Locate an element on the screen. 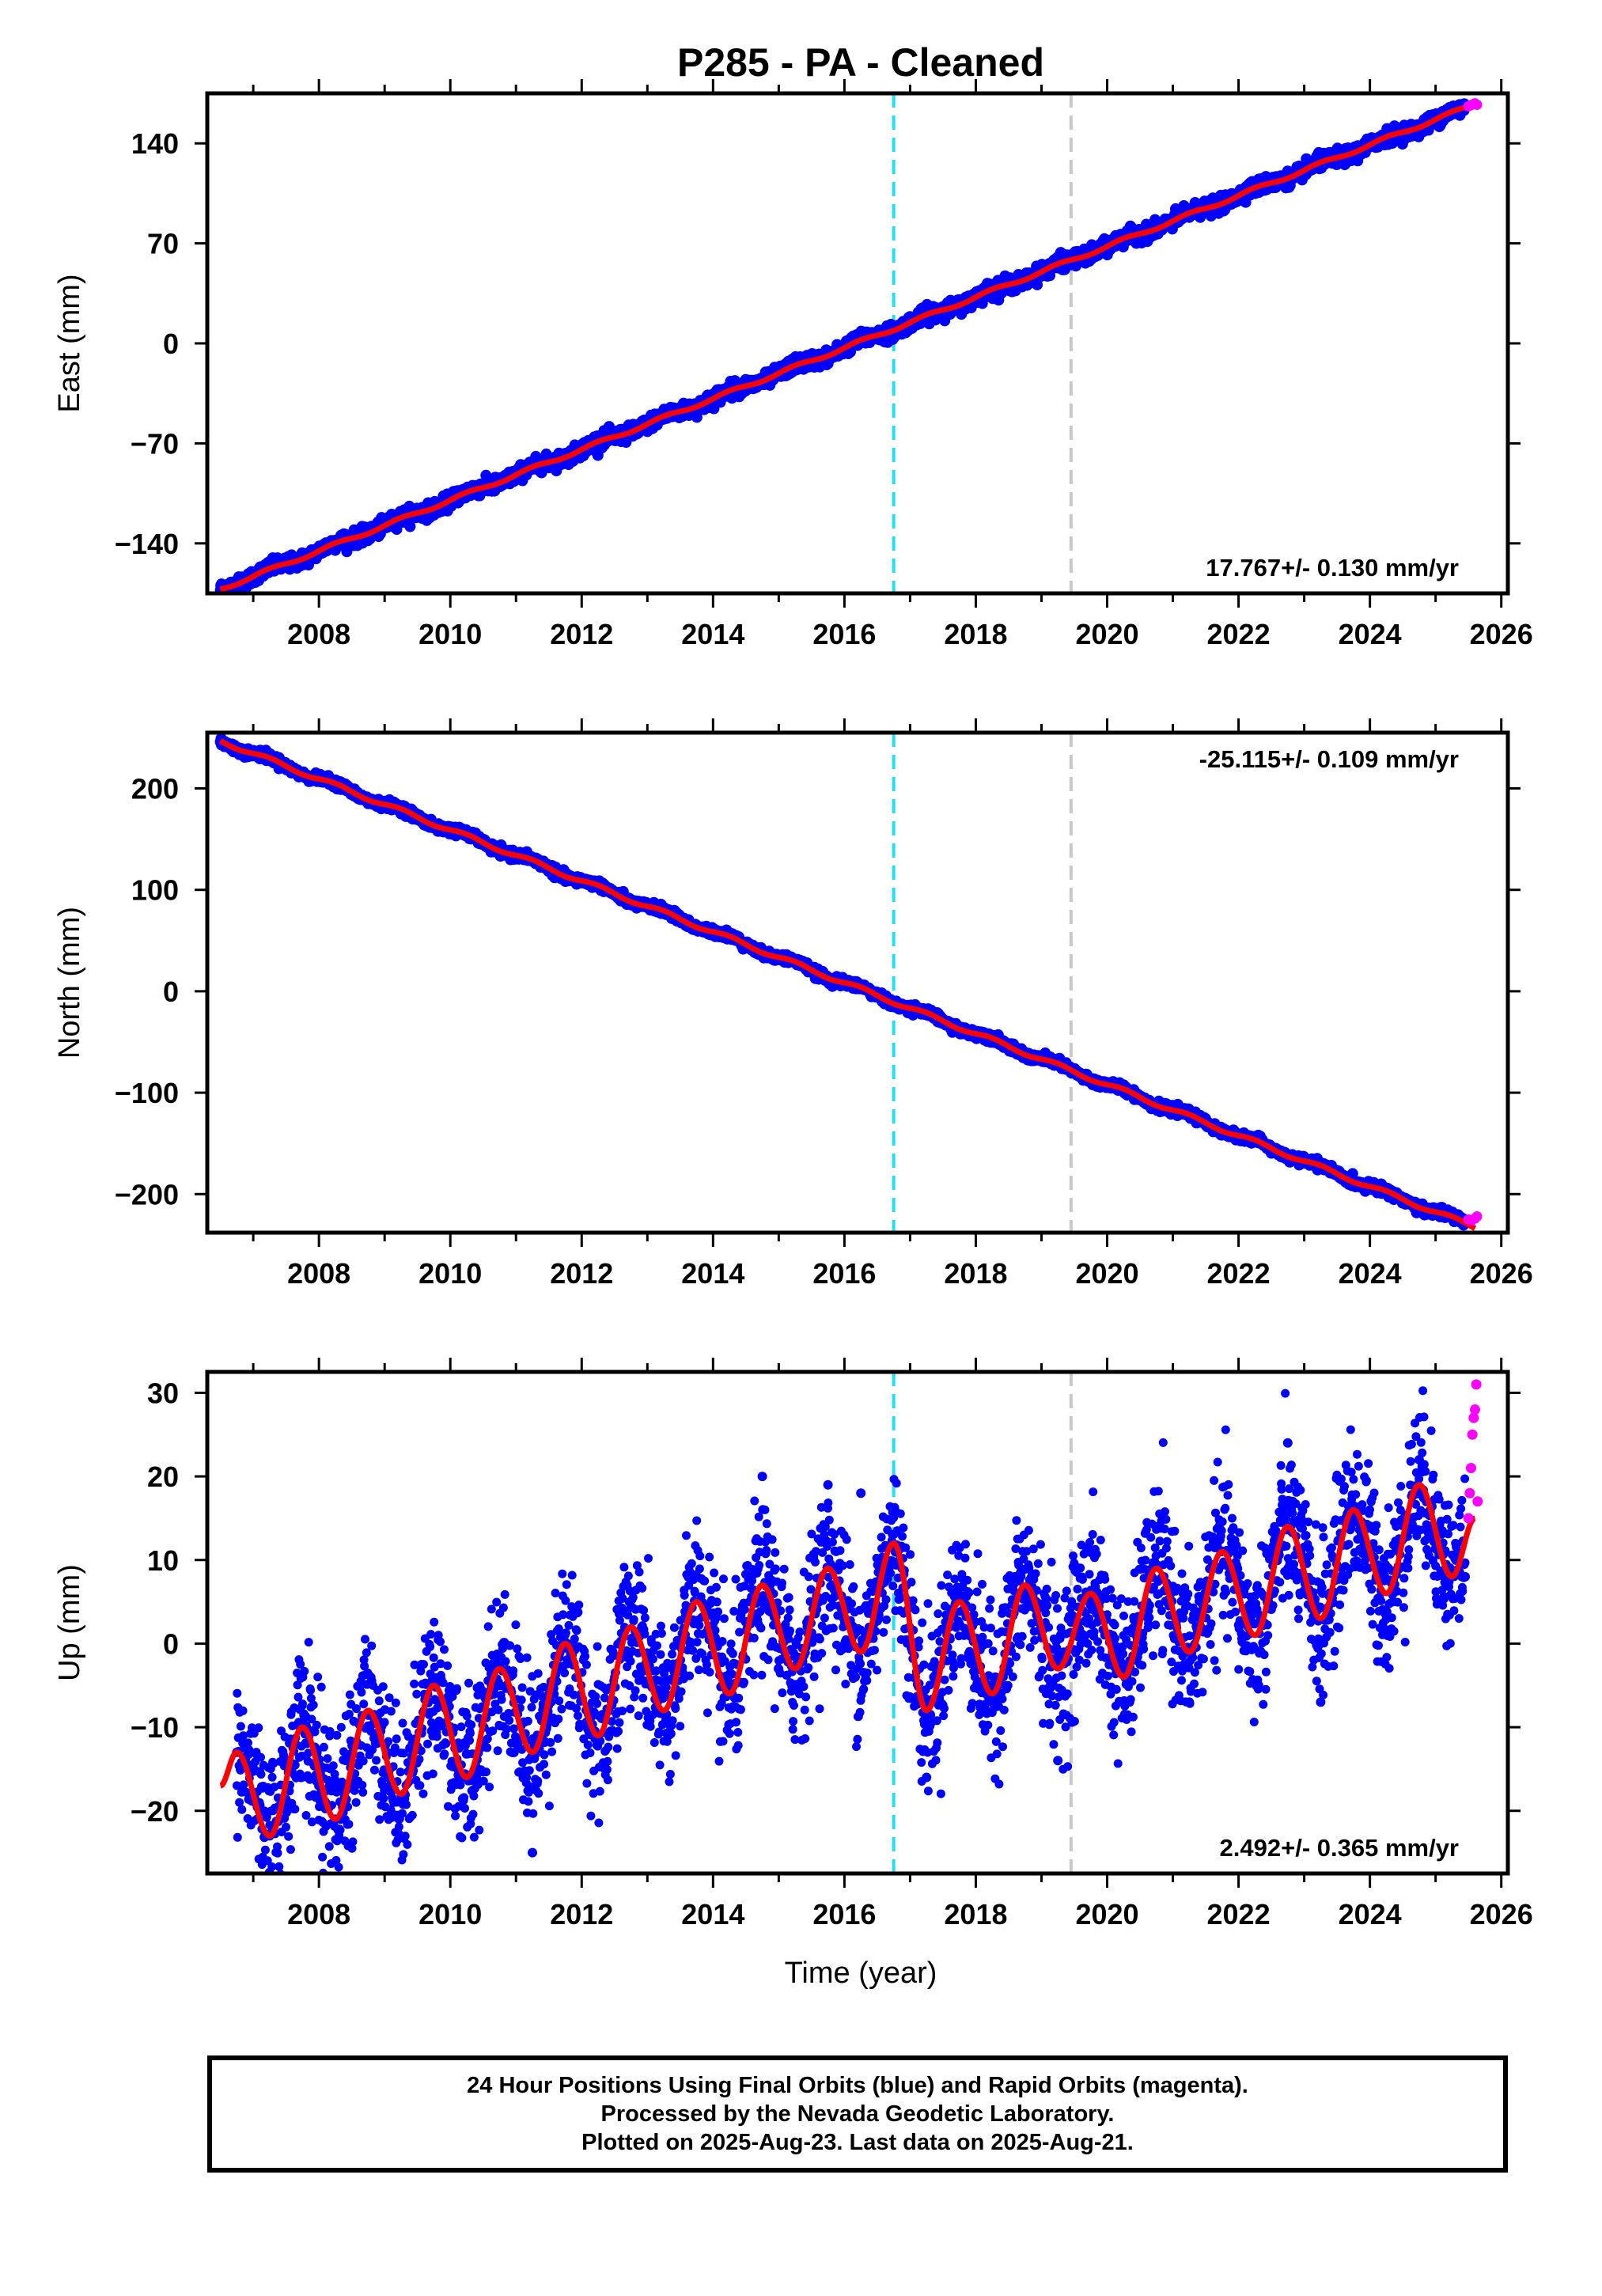 Image resolution: width=1602 pixels, height=2296 pixels. rapid-orbit-point is located at coordinates (1477, 104).